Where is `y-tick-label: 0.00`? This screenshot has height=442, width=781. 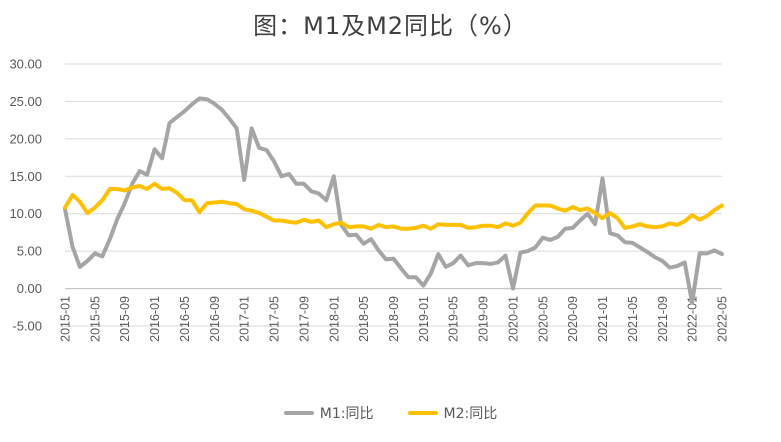 y-tick-label: 0.00 is located at coordinates (29, 288).